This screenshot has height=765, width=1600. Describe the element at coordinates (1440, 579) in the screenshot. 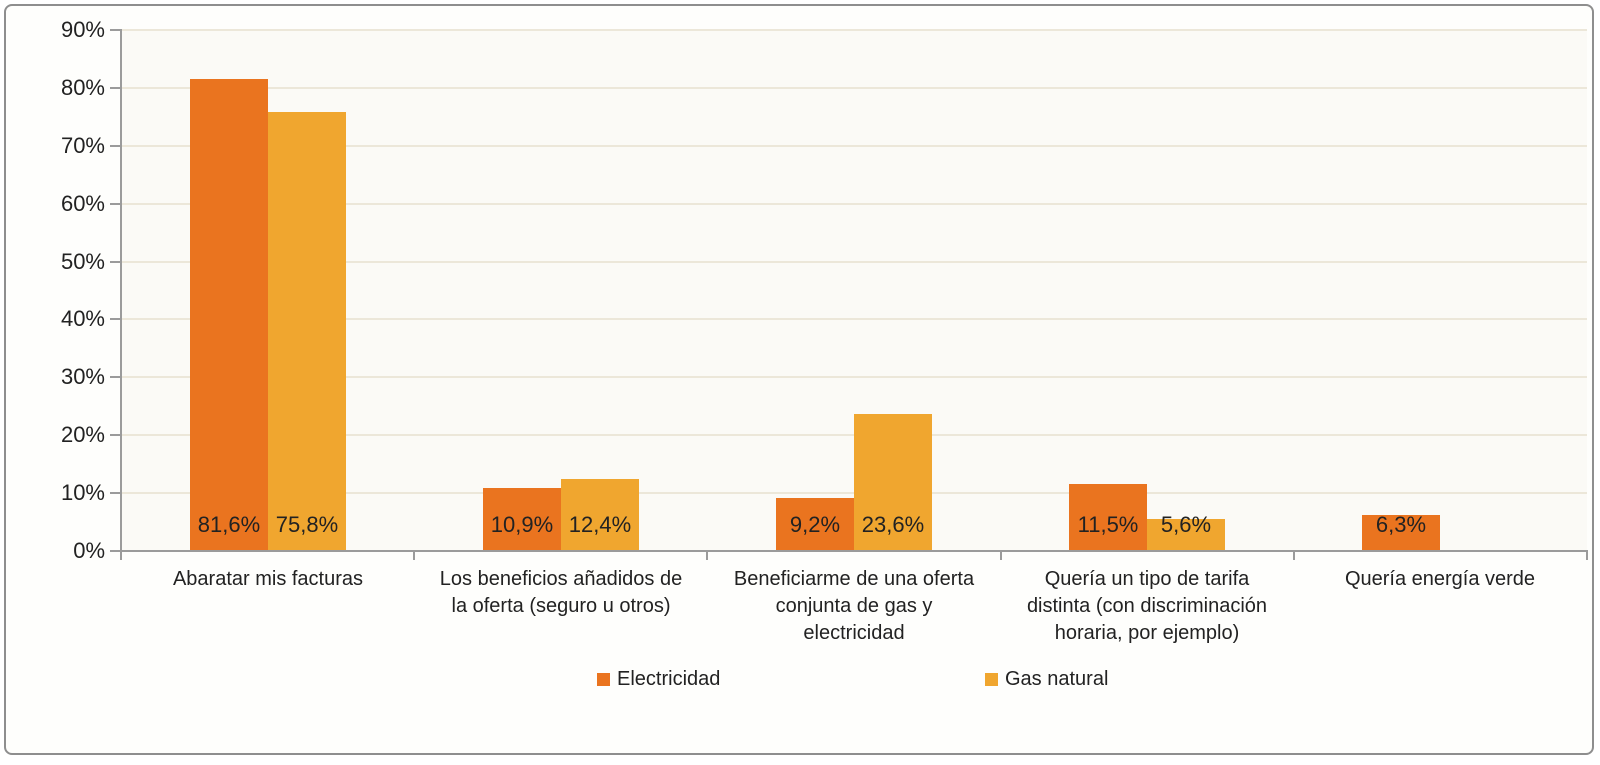

I see `category-label-4: Quería energía verde` at that location.